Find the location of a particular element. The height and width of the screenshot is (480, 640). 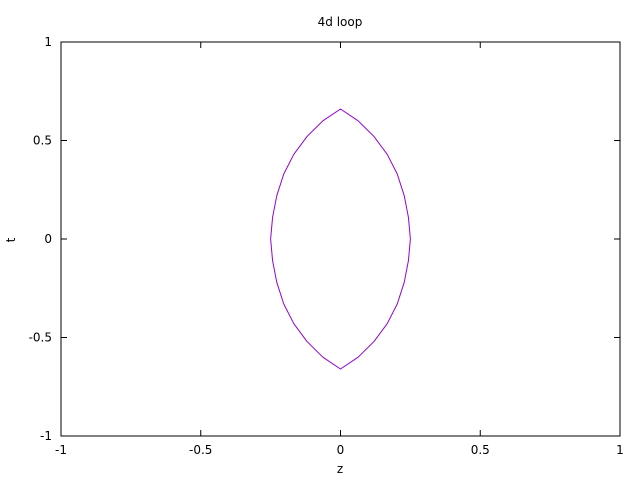

y-axis-label: t is located at coordinates (11, 239).